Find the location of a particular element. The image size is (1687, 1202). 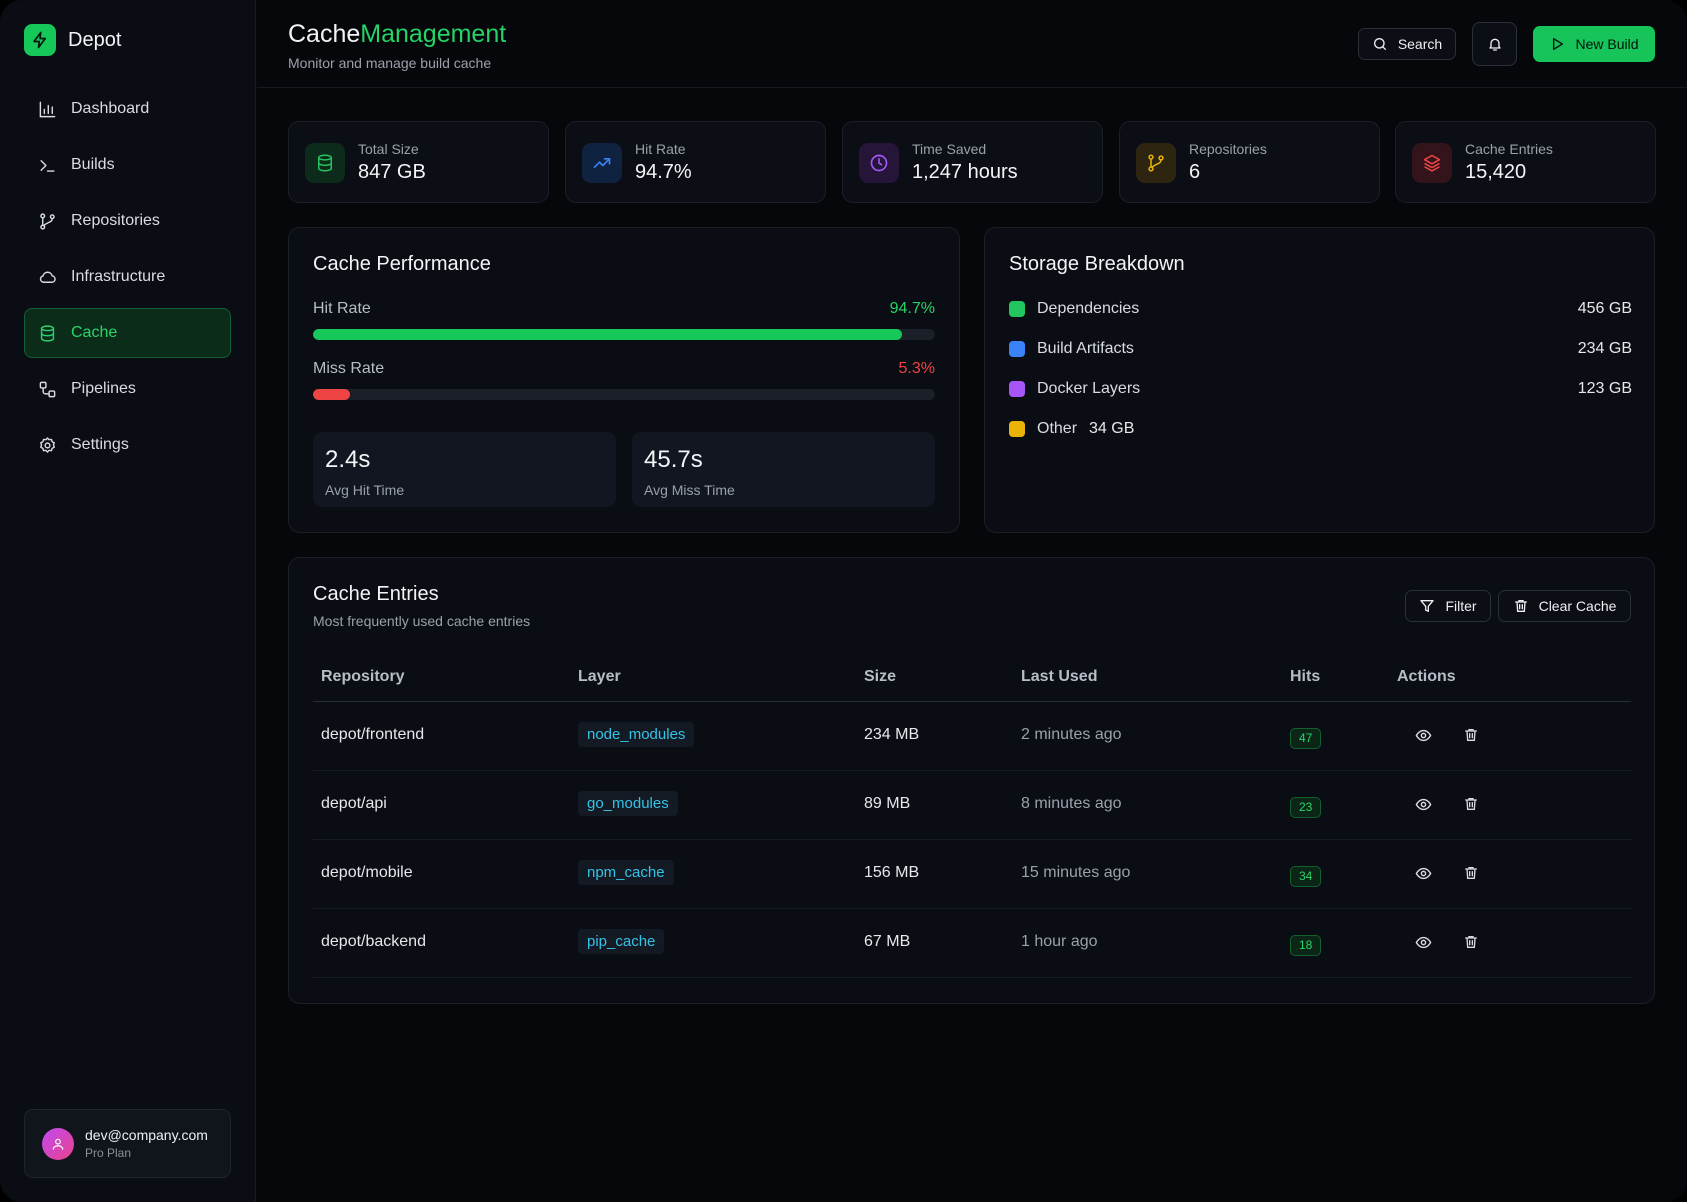

layer-tag: node_modules is located at coordinates (636, 734).